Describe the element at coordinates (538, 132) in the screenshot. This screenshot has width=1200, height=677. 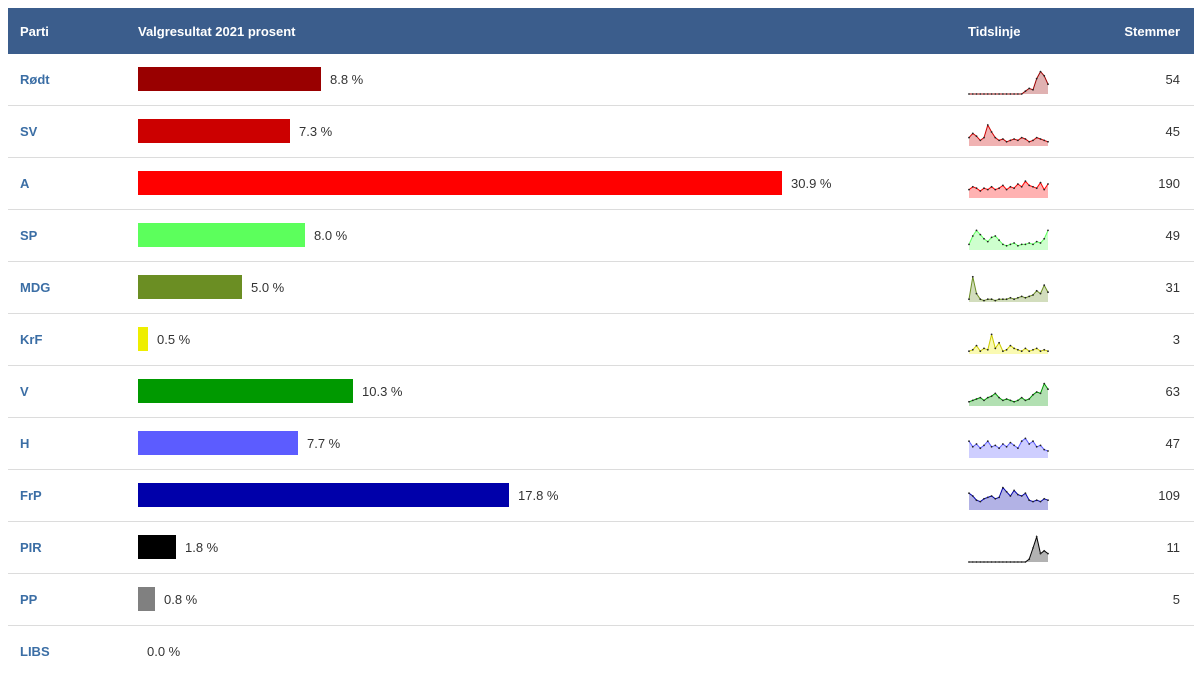
I see `result-bar-zone: 7.3 %` at that location.